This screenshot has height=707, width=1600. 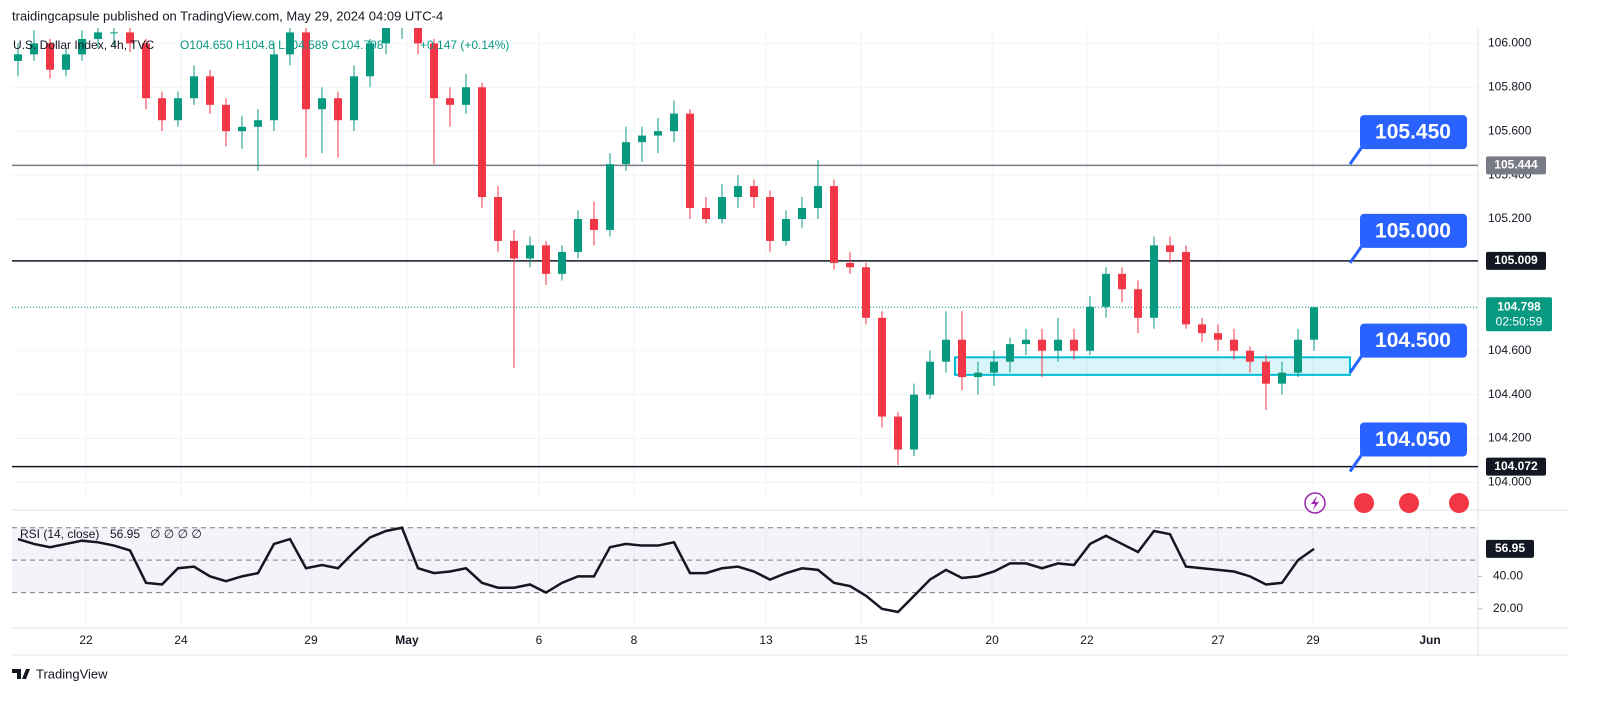 What do you see at coordinates (1152, 366) in the screenshot?
I see `support-zone` at bounding box center [1152, 366].